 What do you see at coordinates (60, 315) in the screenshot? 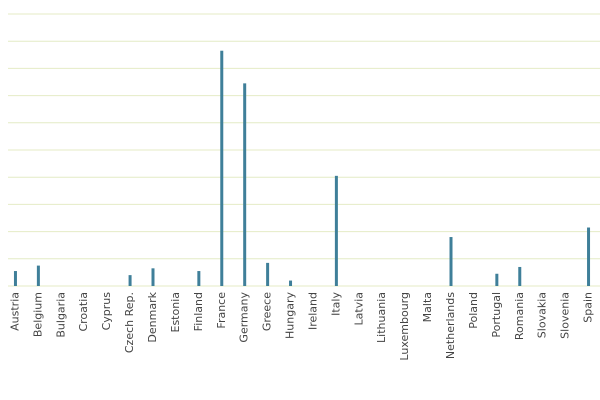
I see `x-tick-label: Bulgaria` at bounding box center [60, 315].